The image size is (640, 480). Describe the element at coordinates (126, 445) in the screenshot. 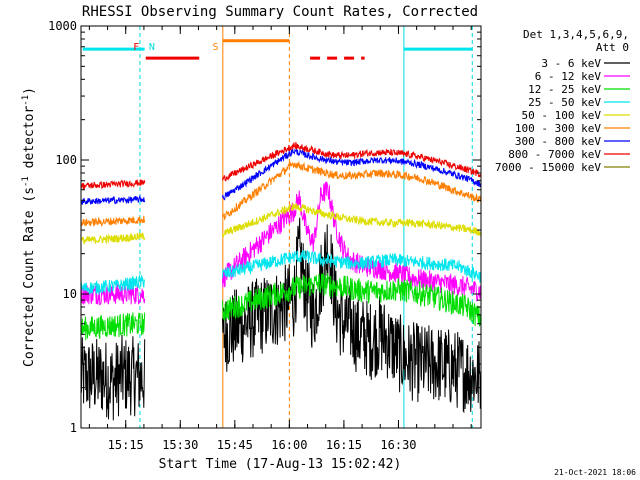

I see `x-tick-label-0: 15:15` at that location.